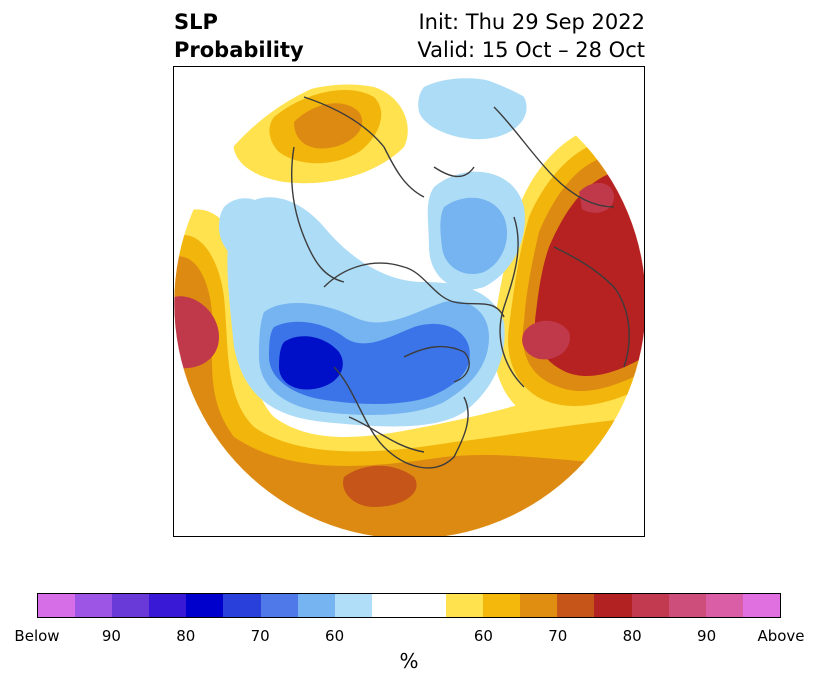 Image resolution: width=819 pixels, height=686 pixels. Describe the element at coordinates (239, 36) in the screenshot. I see `map-title: SLP Probability` at that location.